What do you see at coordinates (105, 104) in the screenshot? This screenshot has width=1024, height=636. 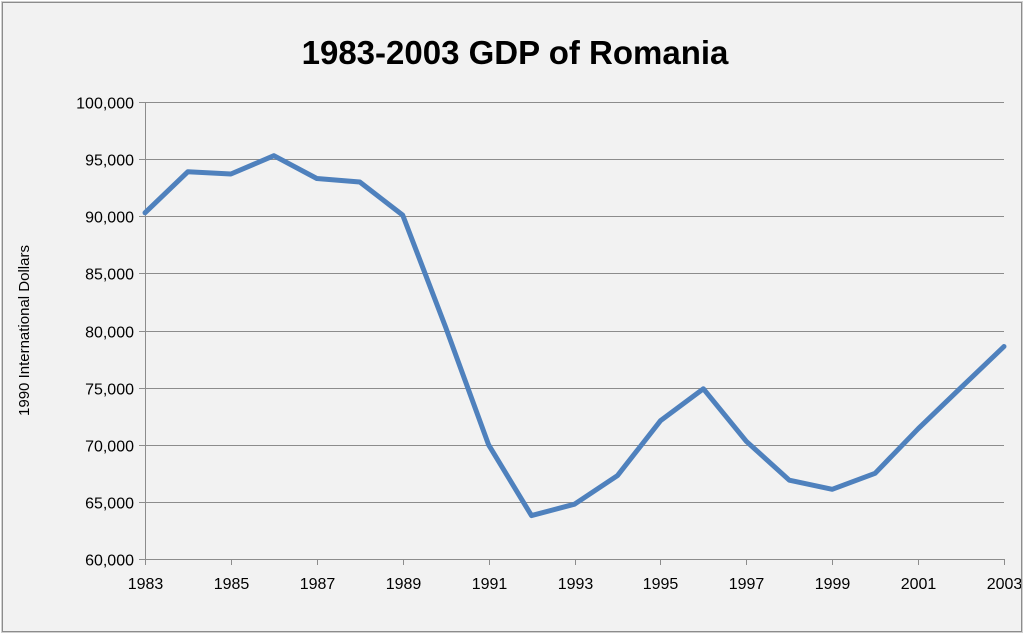 I see `y-tick-label: 100,000` at bounding box center [105, 104].